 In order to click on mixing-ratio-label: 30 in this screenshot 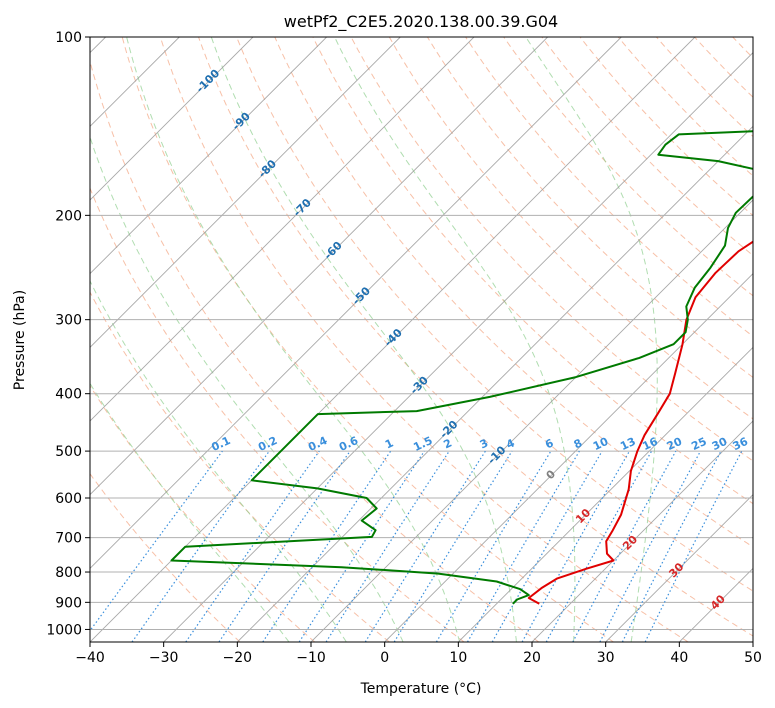, I will do `click(720, 444)`.